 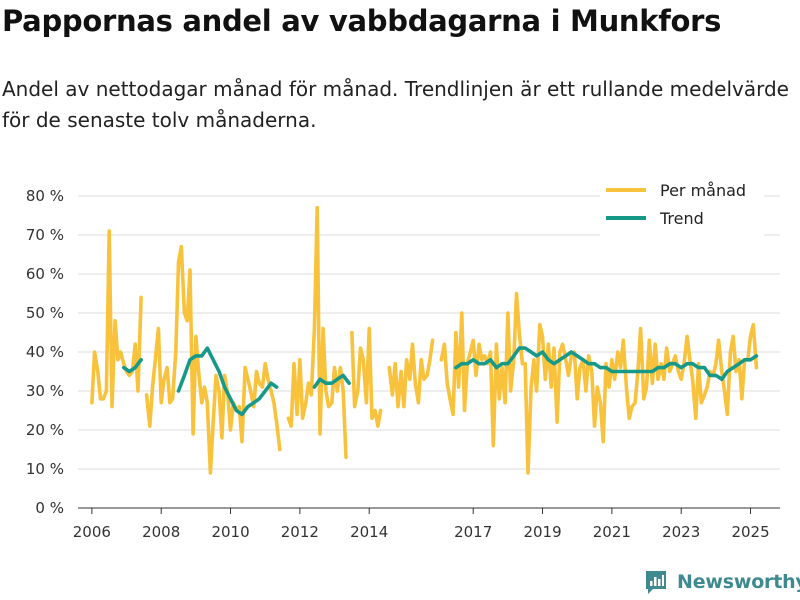 I want to click on y-tick-label: 20 %, so click(x=45, y=430).